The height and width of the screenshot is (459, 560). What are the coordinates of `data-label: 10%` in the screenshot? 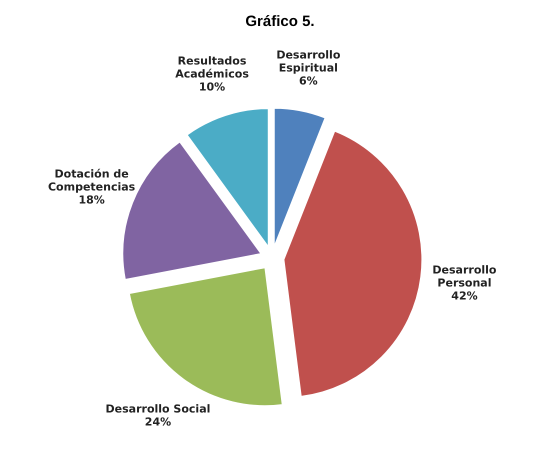 It's located at (212, 87).